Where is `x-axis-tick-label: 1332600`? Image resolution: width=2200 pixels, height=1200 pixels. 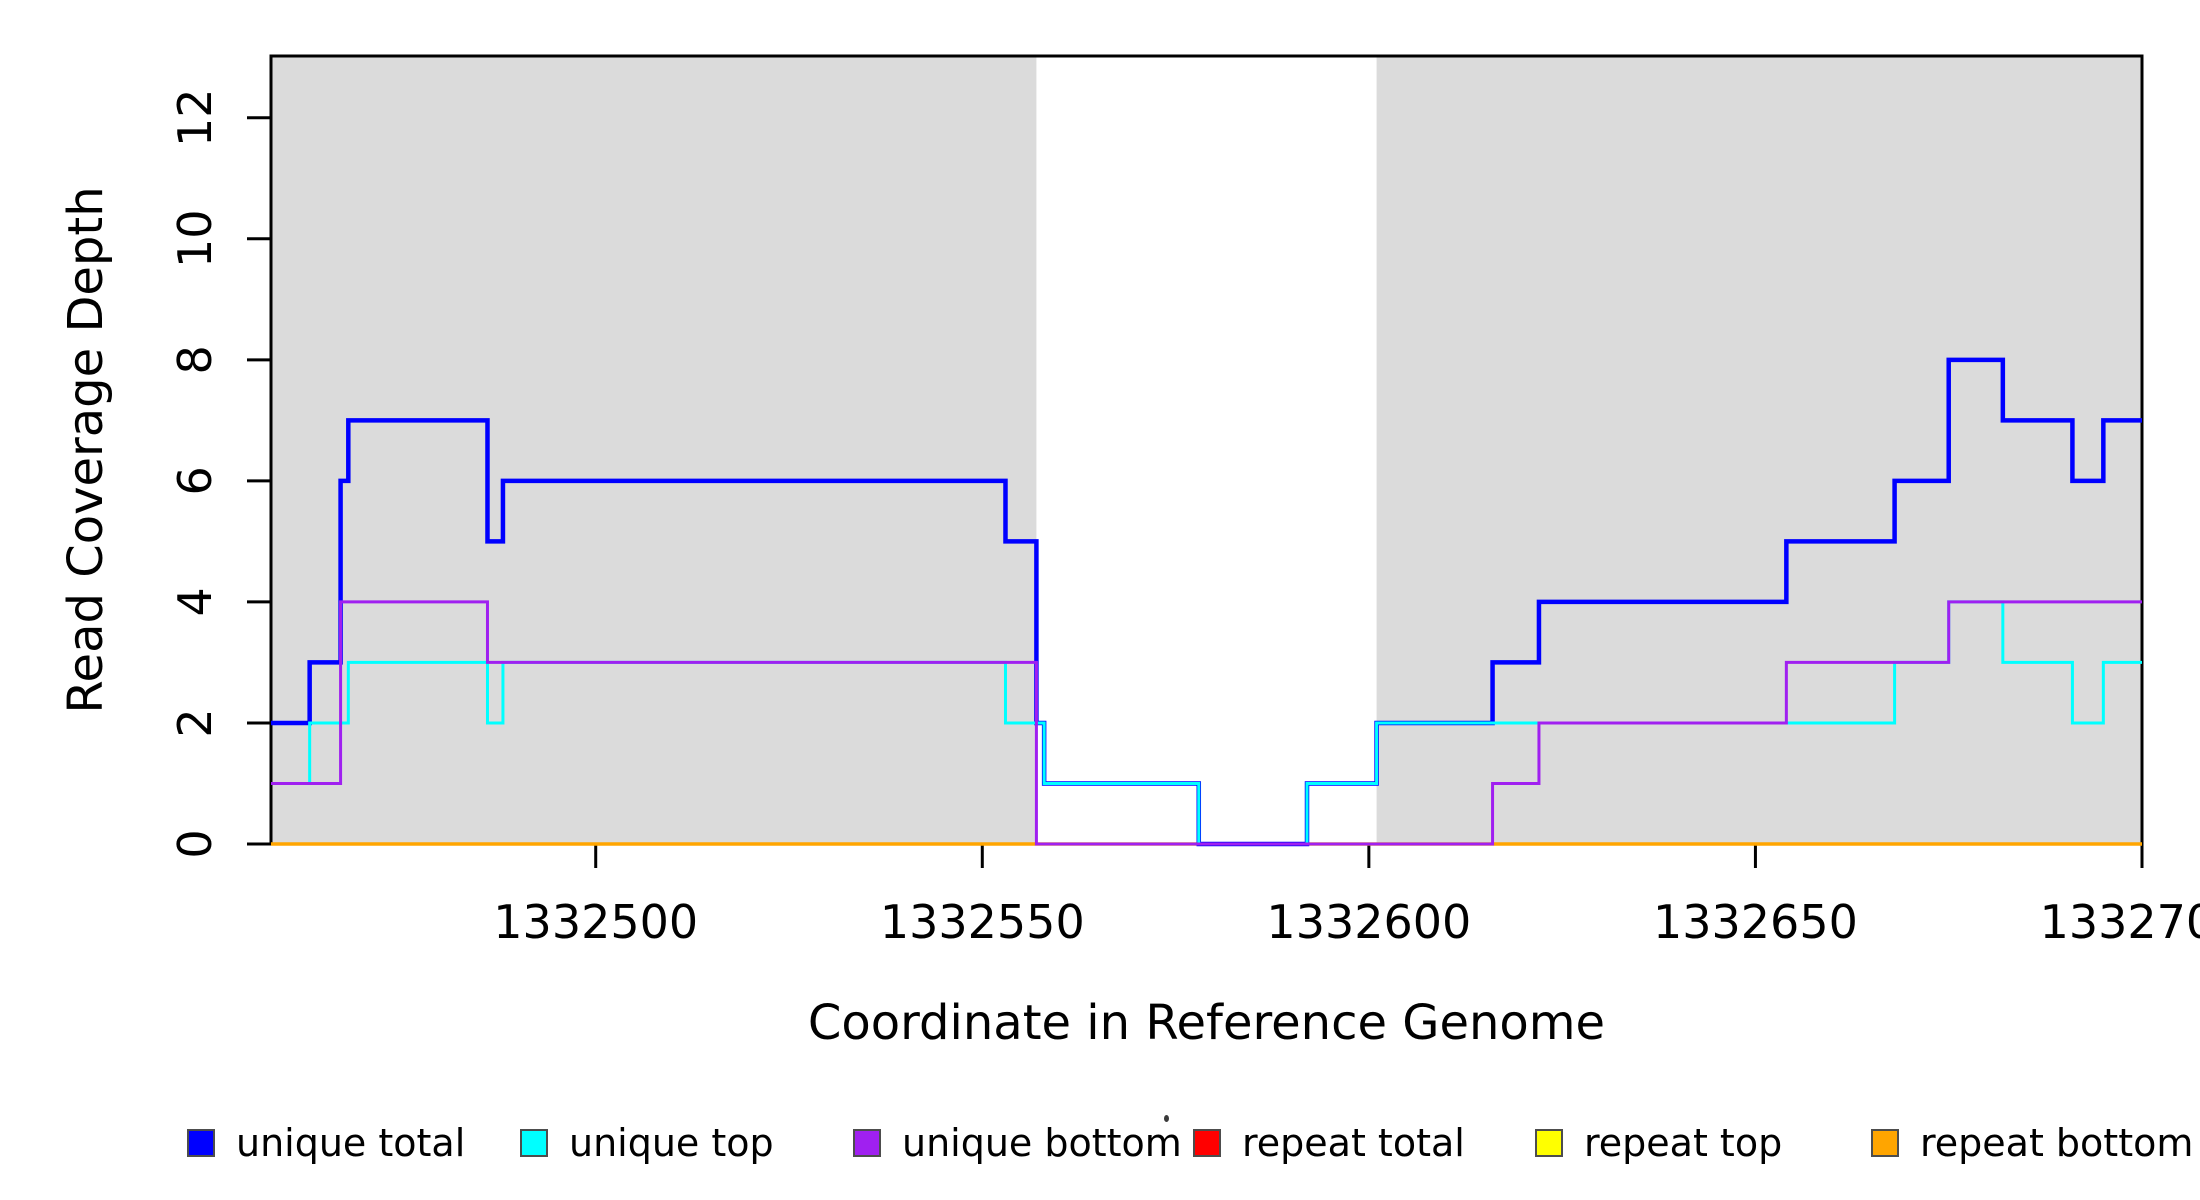
x-axis-tick-label: 1332600 is located at coordinates (1368, 922).